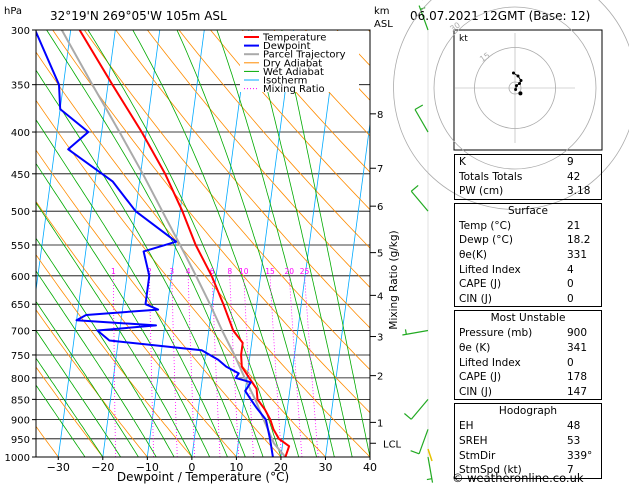 Image resolution: width=629 pixels, height=486 pixels. Describe the element at coordinates (430, 455) in the screenshot. I see `surface-wind-marker` at that location.